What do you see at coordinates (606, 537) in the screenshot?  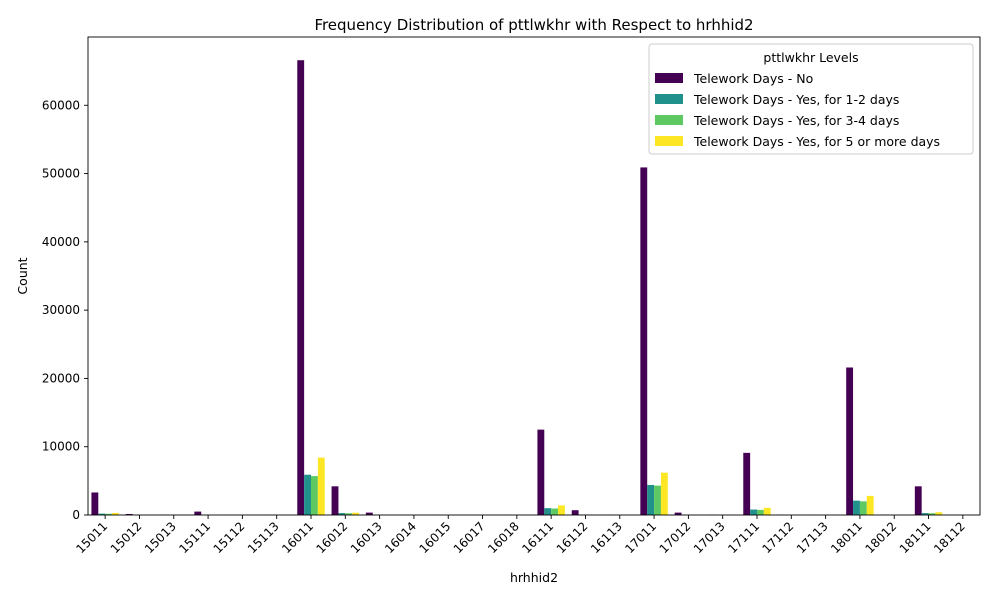 I see `x-tick-label: 16113` at bounding box center [606, 537].